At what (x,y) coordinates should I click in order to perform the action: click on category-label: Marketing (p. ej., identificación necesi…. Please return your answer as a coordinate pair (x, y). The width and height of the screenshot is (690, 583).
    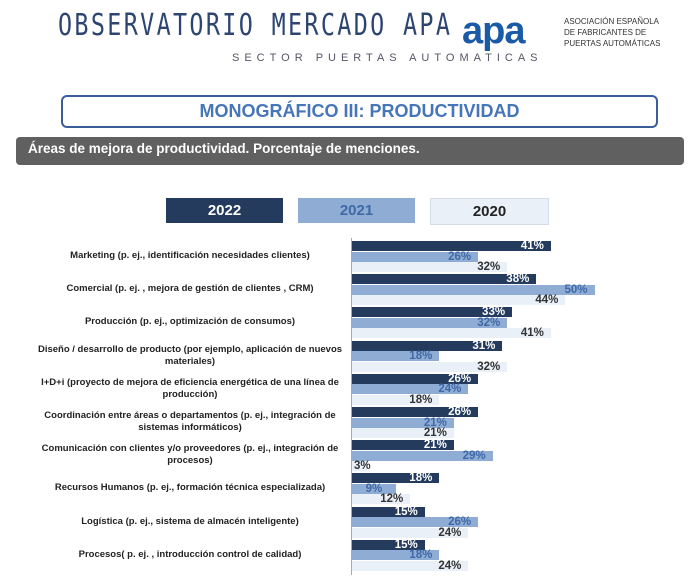
    Looking at the image, I should click on (190, 255).